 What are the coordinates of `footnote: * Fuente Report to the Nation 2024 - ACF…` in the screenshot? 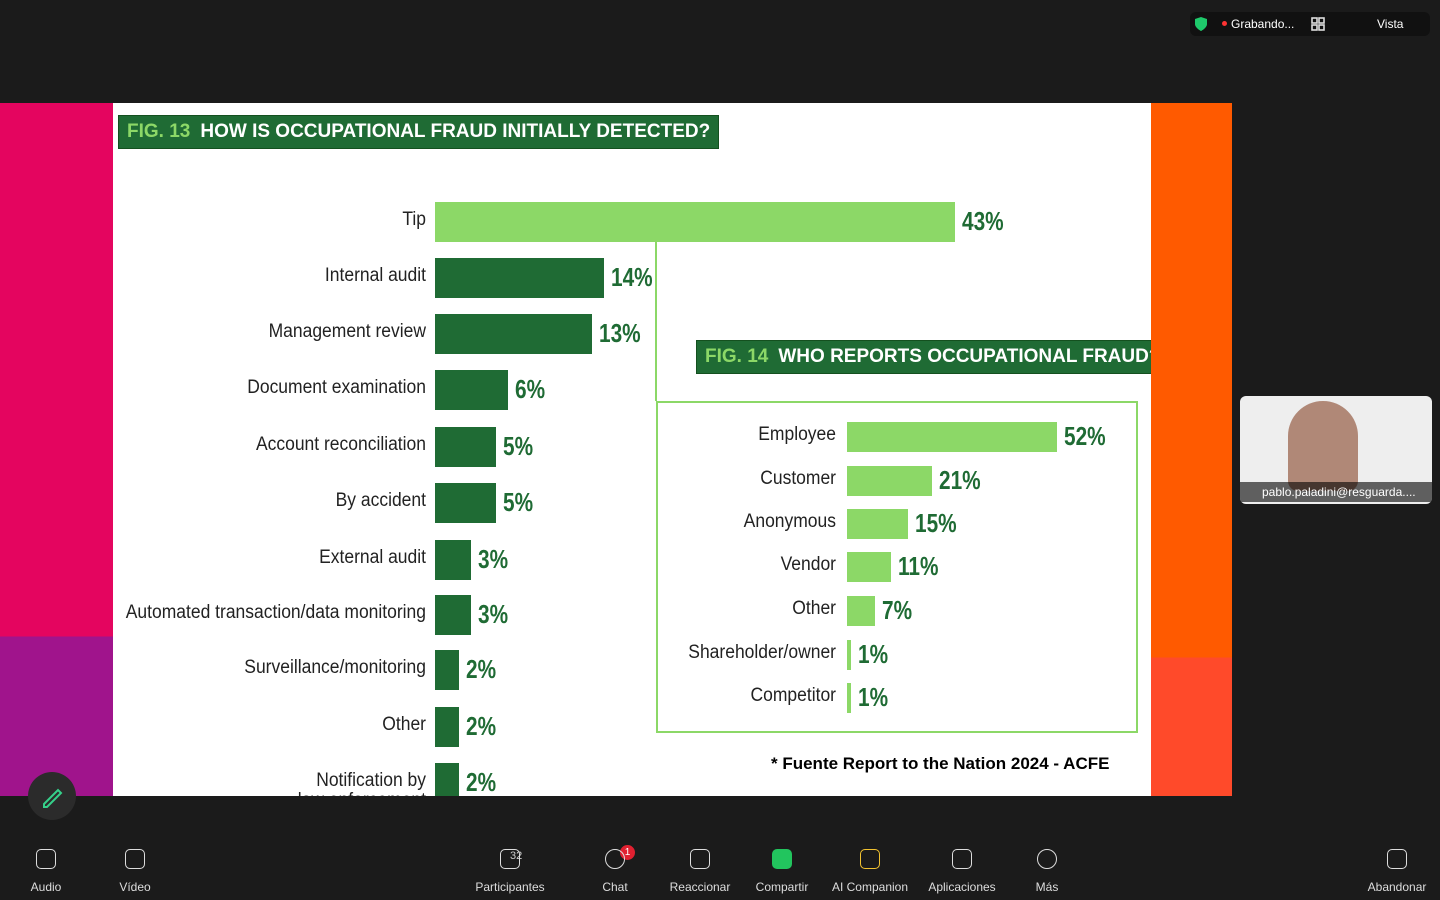 It's located at (940, 763).